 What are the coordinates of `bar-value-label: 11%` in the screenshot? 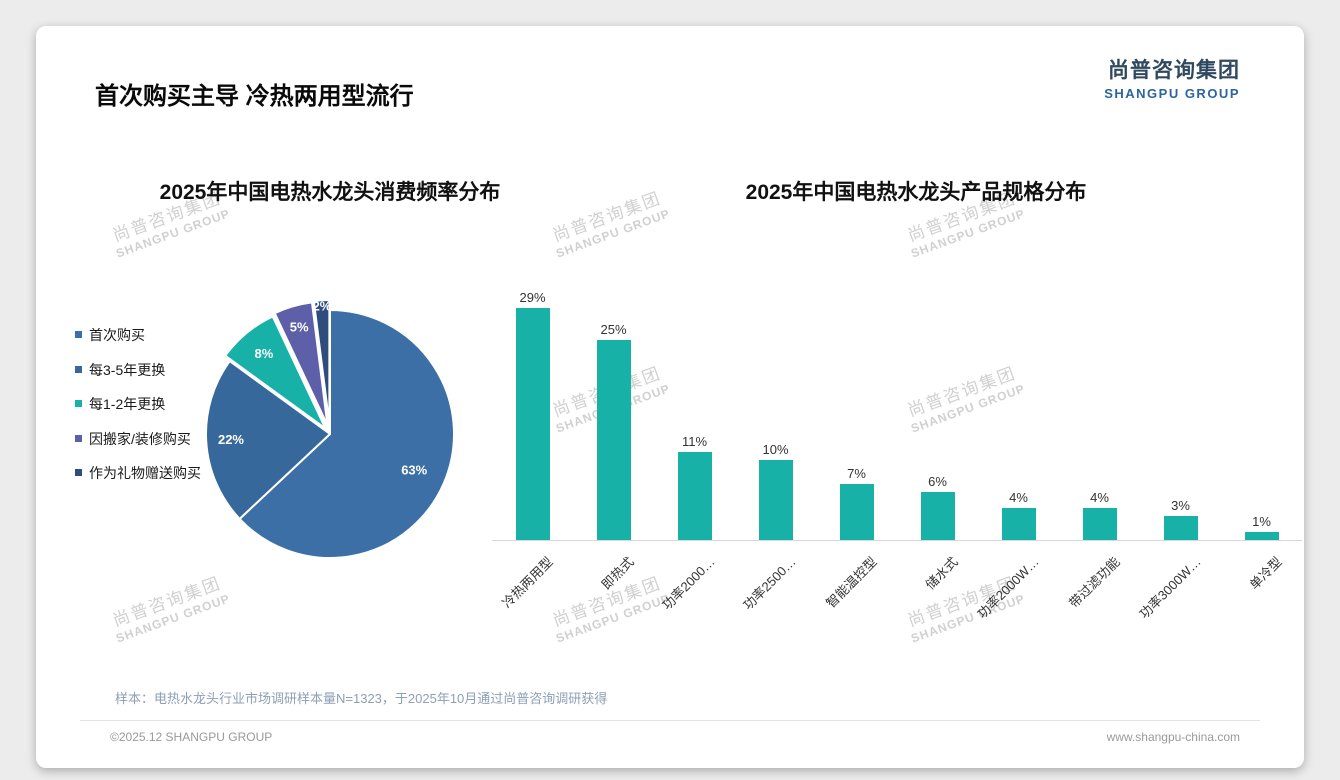 It's located at (694, 441).